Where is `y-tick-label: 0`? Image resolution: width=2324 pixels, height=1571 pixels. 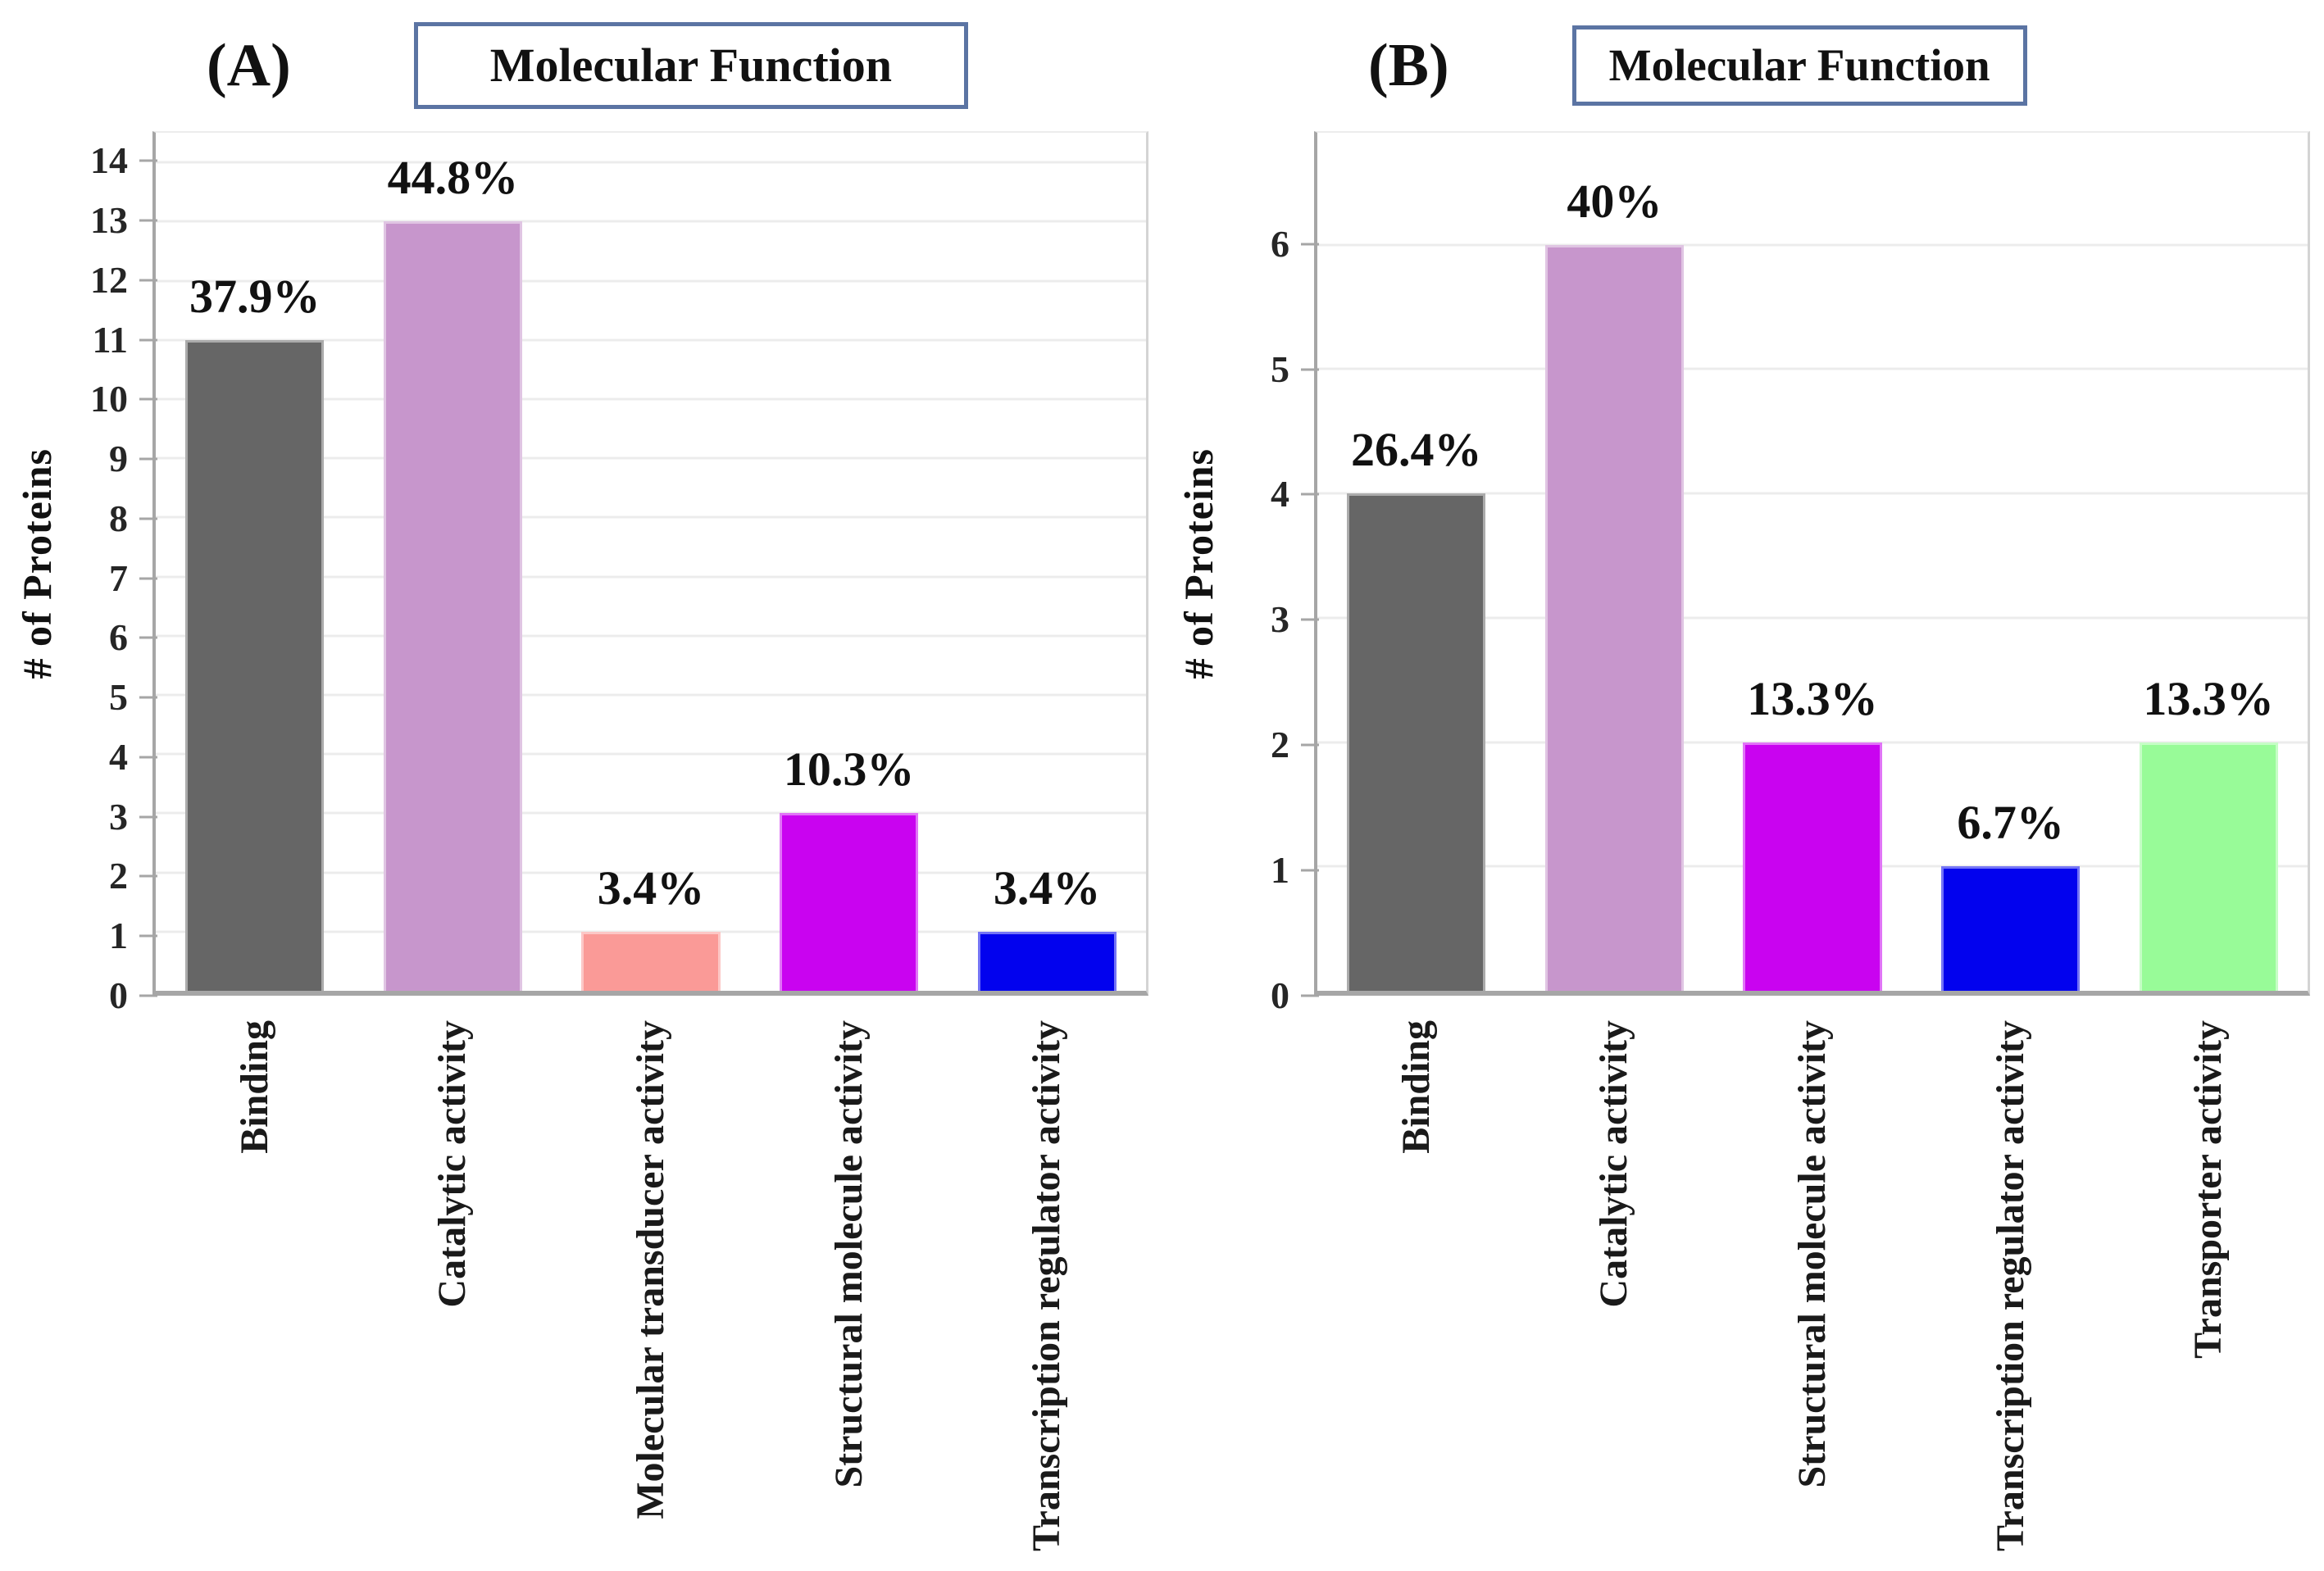
y-tick-label: 0 is located at coordinates (1280, 995).